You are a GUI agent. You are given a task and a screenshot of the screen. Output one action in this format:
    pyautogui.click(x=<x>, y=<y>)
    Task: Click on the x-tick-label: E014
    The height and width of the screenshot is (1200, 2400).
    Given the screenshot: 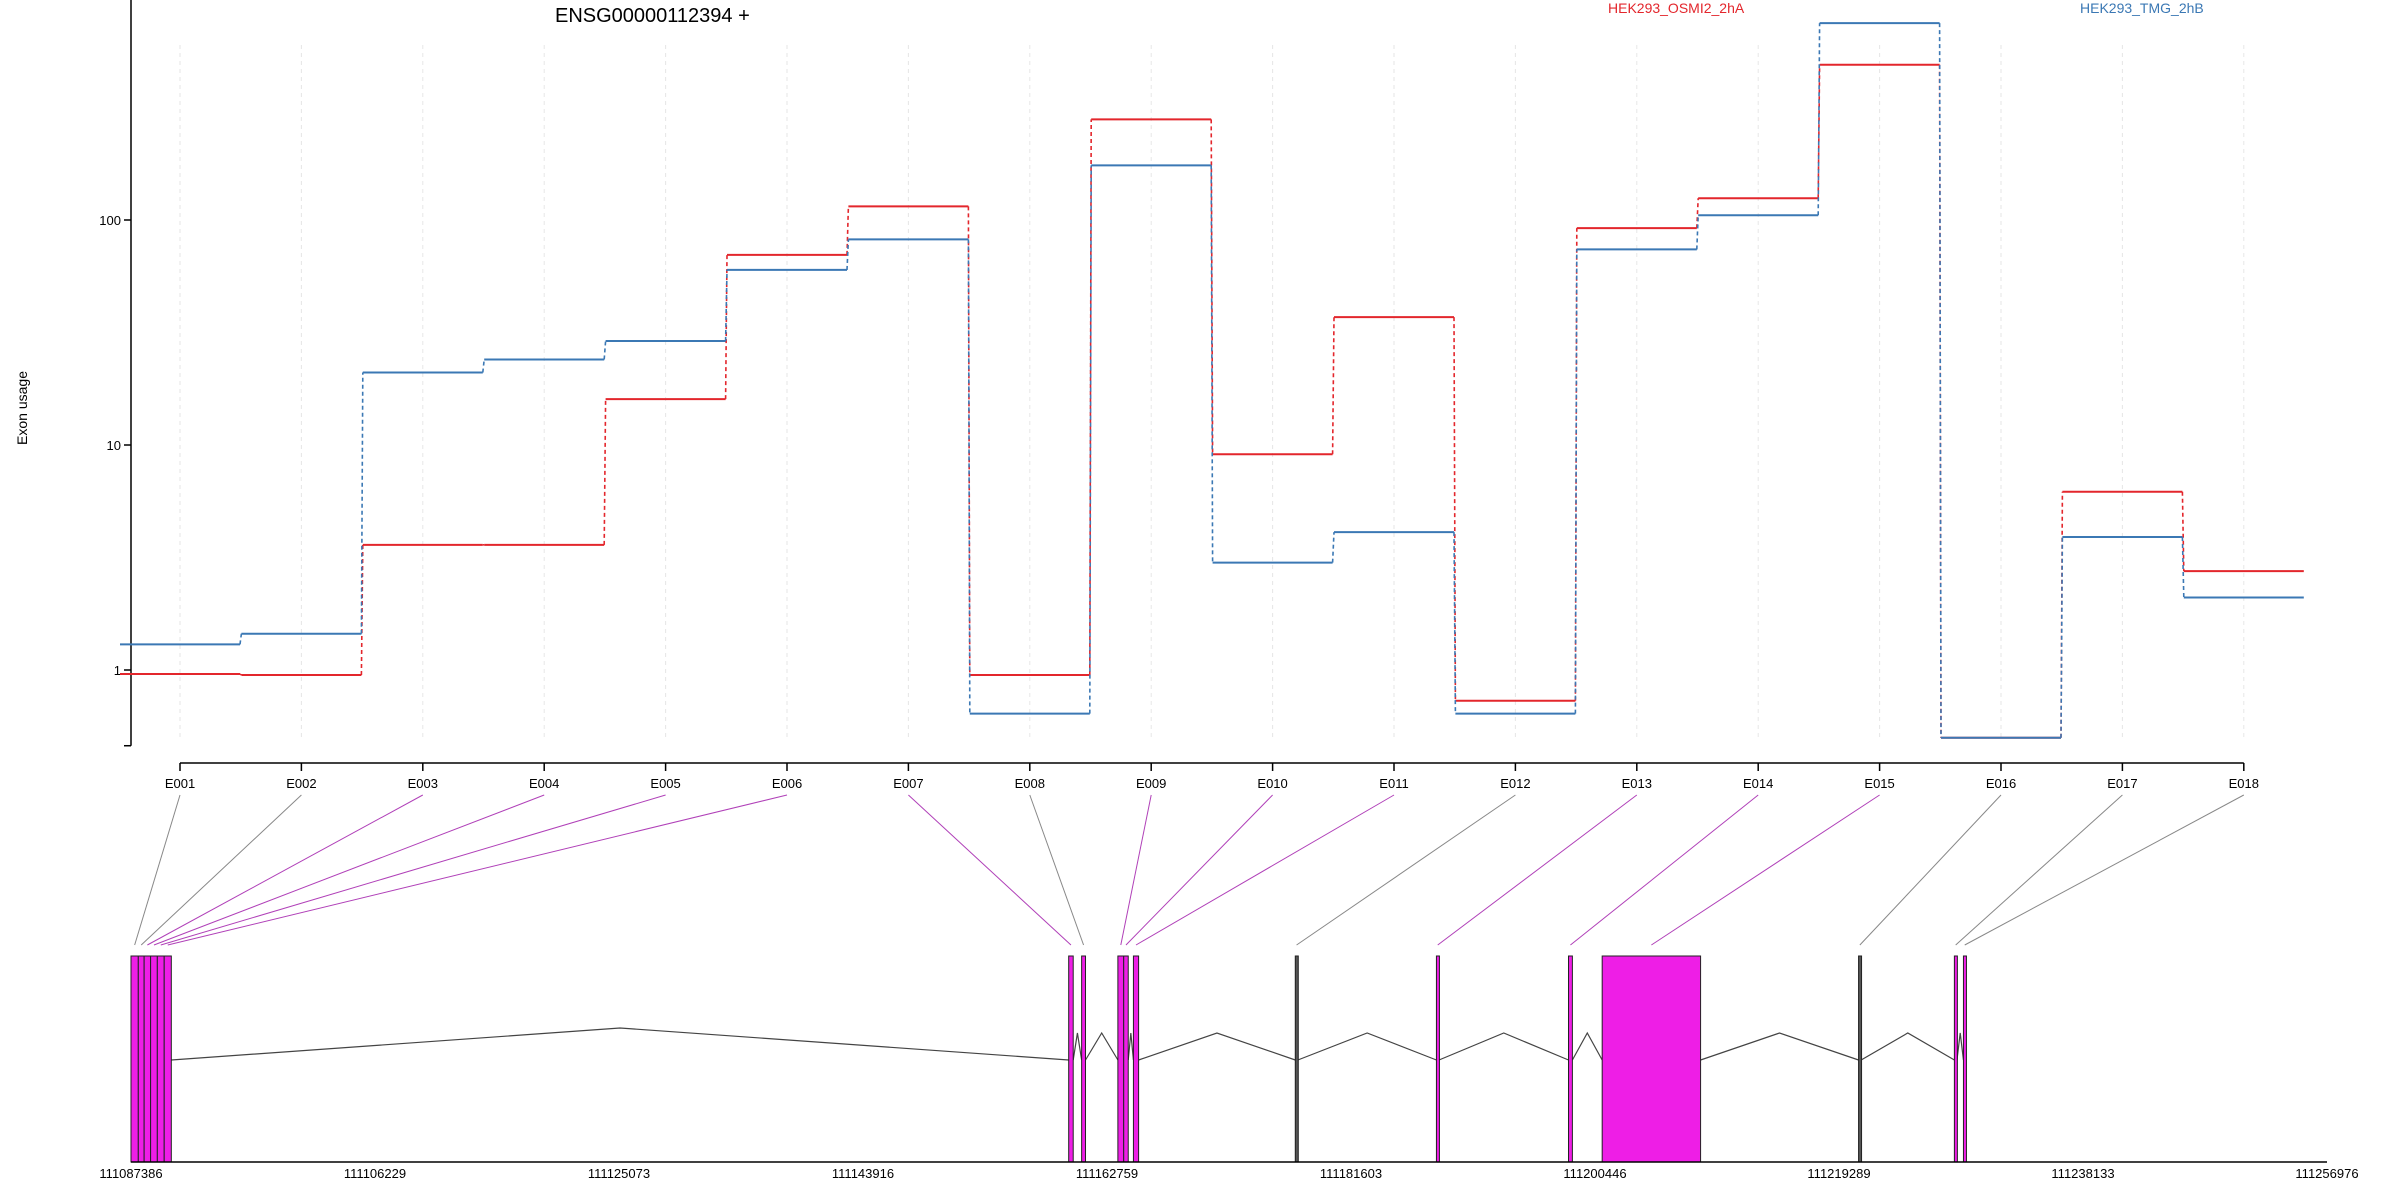 What is the action you would take?
    pyautogui.click(x=1758, y=783)
    